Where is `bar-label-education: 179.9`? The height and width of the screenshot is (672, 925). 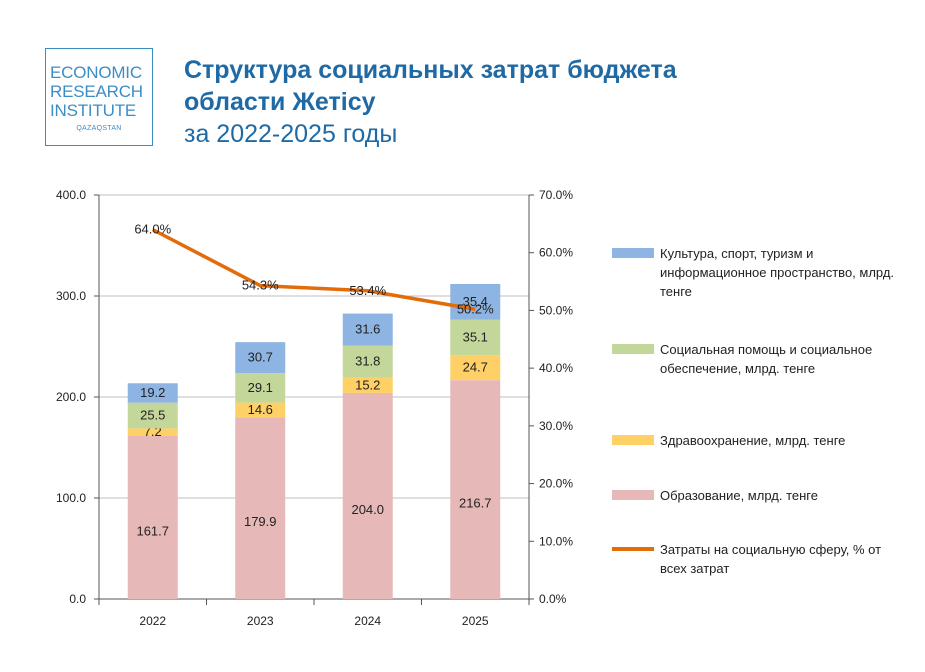
bar-label-education: 179.9 is located at coordinates (260, 521).